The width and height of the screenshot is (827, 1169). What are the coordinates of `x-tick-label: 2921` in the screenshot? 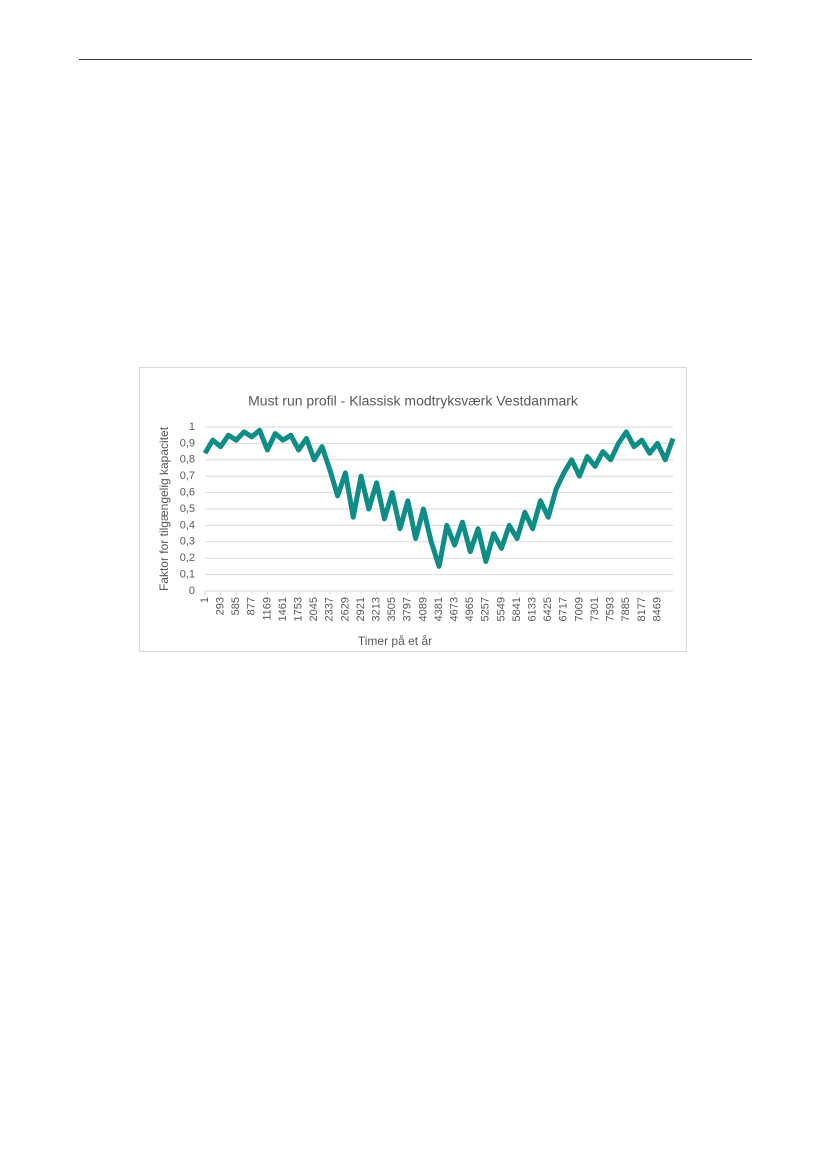 It's located at (361, 609).